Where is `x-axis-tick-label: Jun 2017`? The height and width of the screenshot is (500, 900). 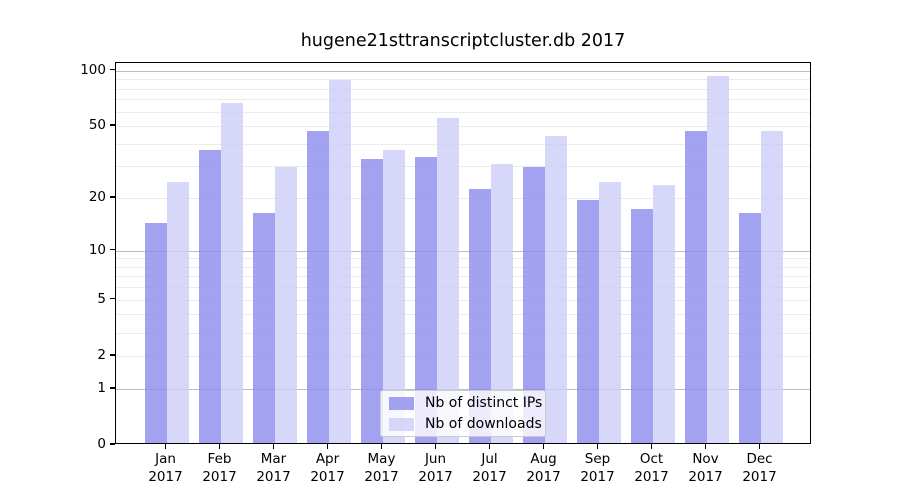
x-axis-tick-label: Jun 2017 is located at coordinates (436, 468).